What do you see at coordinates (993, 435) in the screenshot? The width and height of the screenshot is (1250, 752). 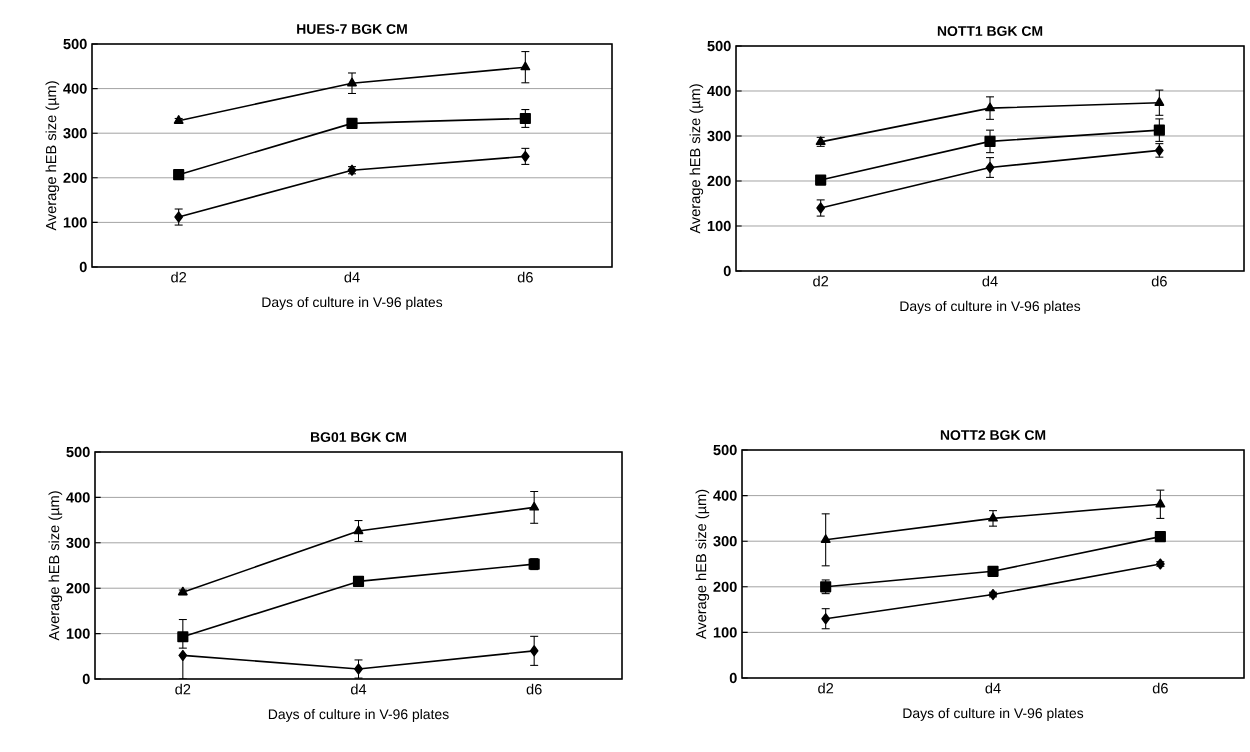 I see `chart-title: NOTT2 BGK CM` at bounding box center [993, 435].